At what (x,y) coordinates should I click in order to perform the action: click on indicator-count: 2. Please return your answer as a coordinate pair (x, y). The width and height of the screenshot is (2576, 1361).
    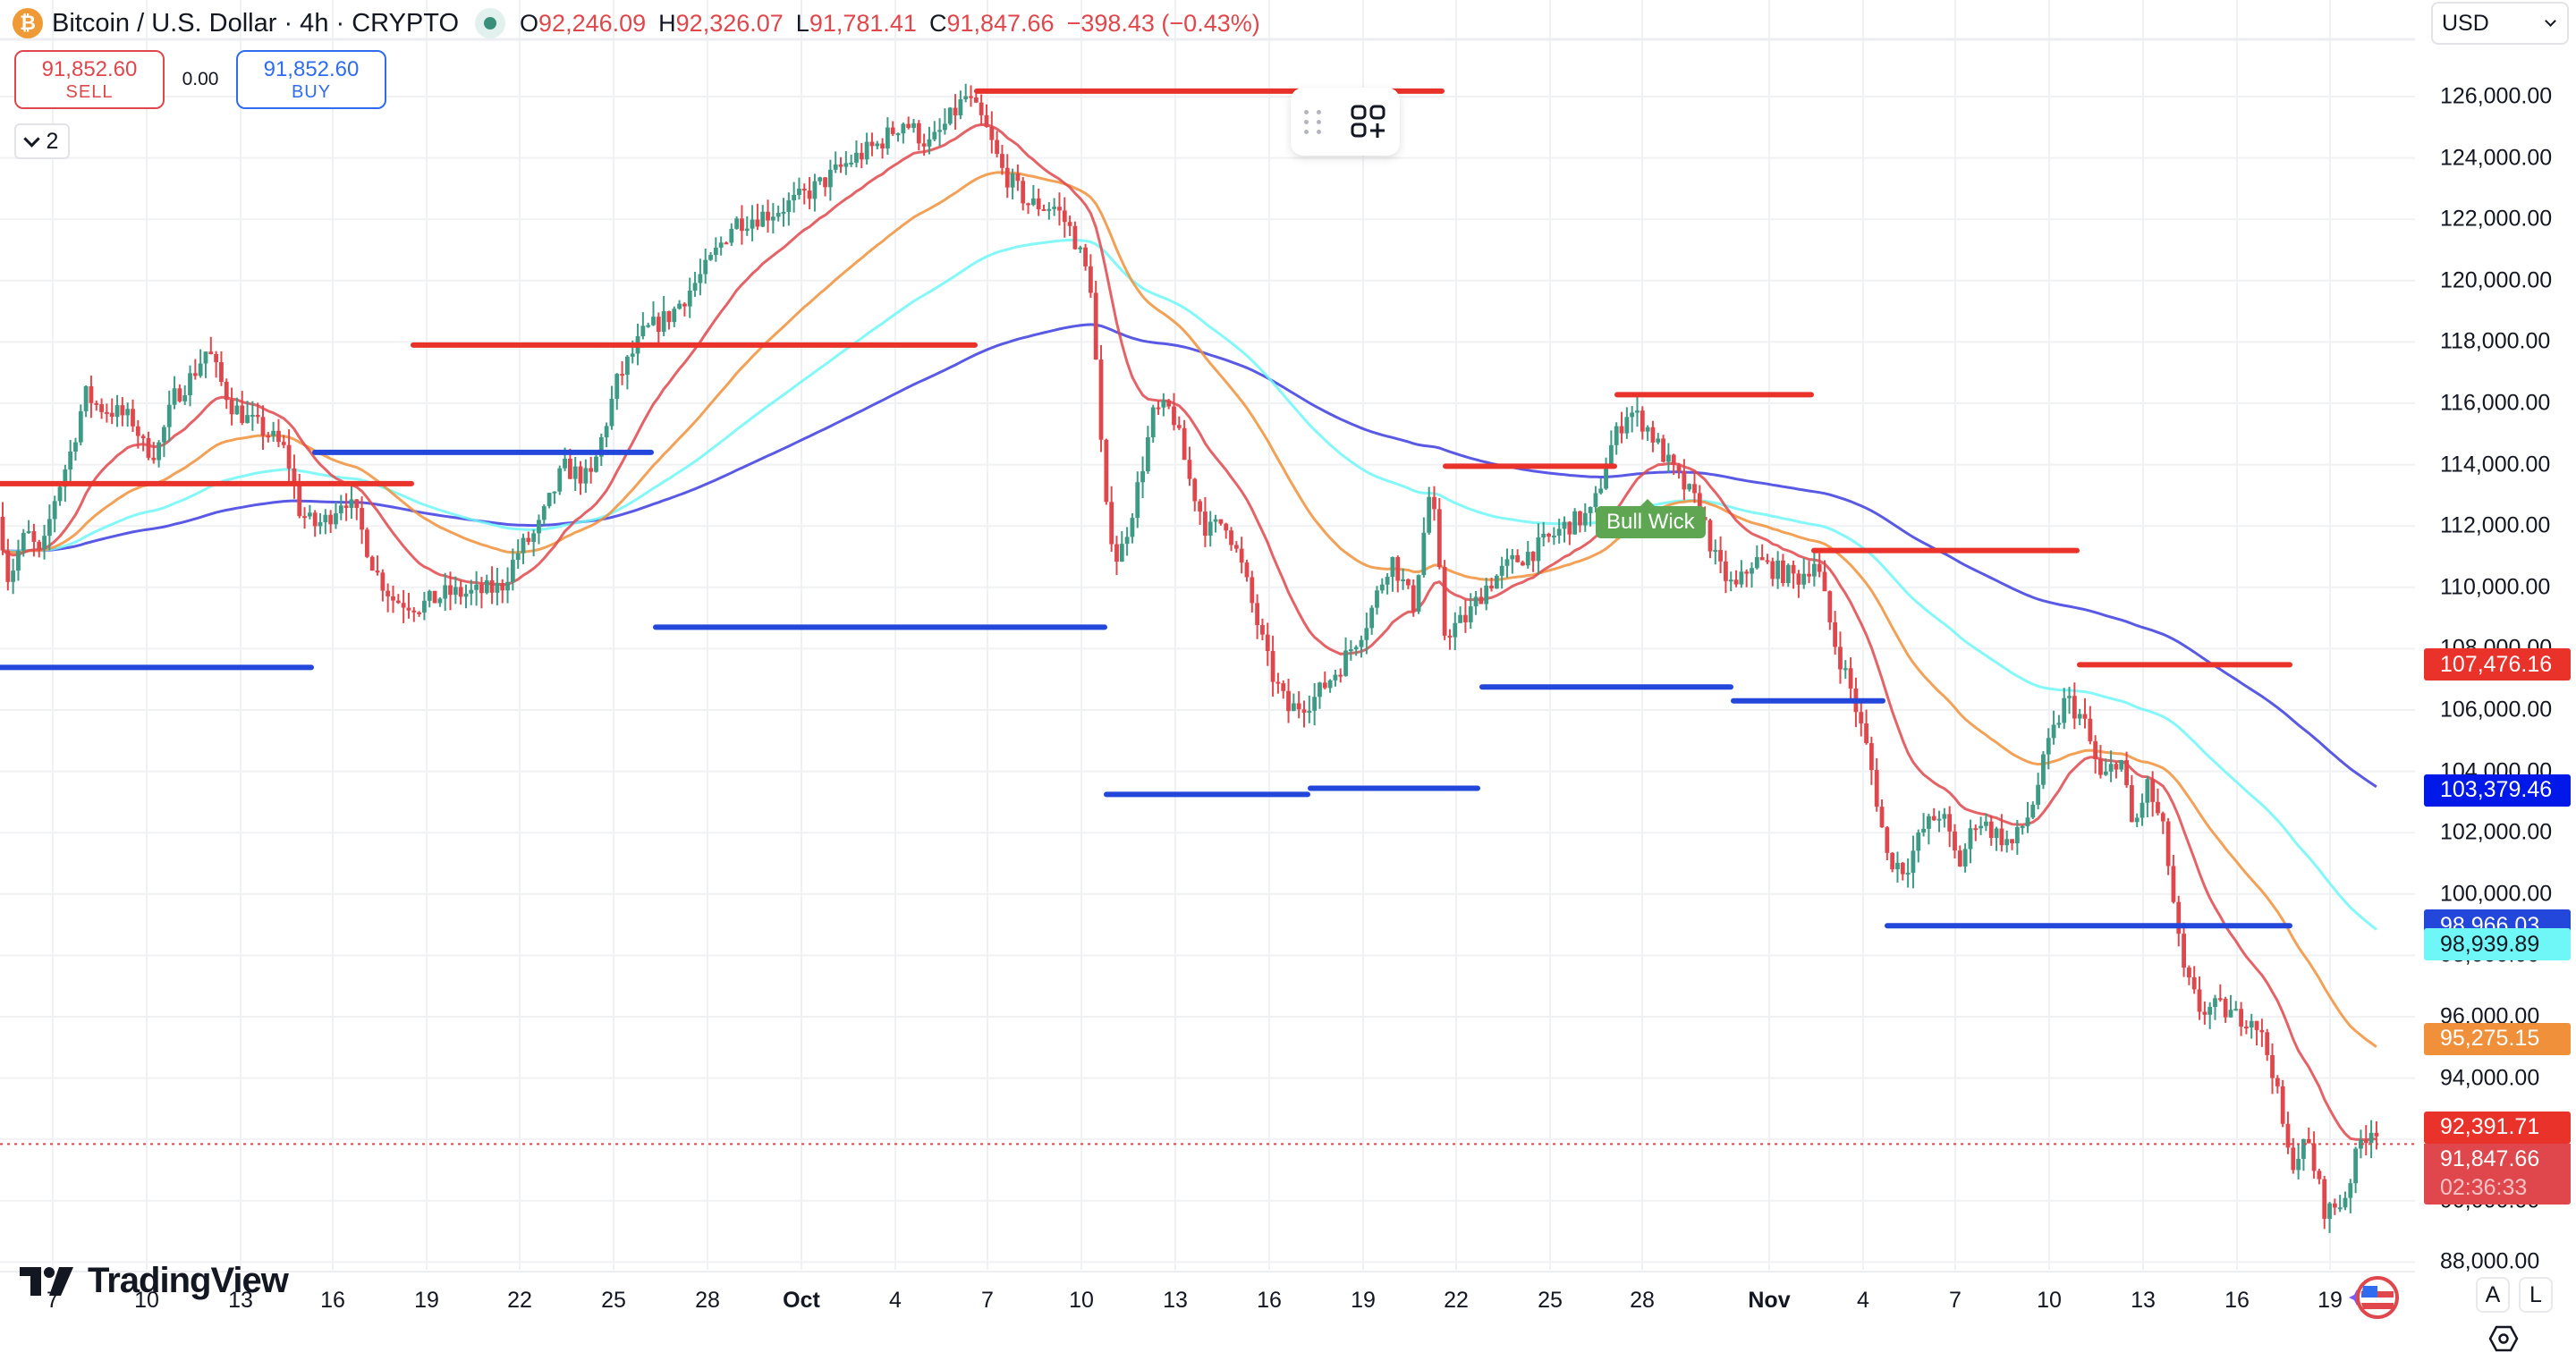
    Looking at the image, I should click on (52, 141).